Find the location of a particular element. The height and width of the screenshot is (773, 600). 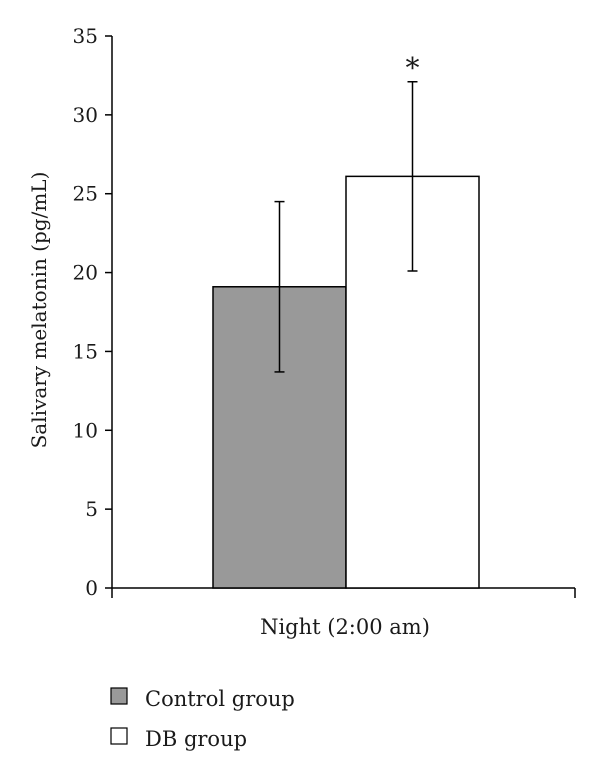

y-tick-label: 0 is located at coordinates (91, 588).